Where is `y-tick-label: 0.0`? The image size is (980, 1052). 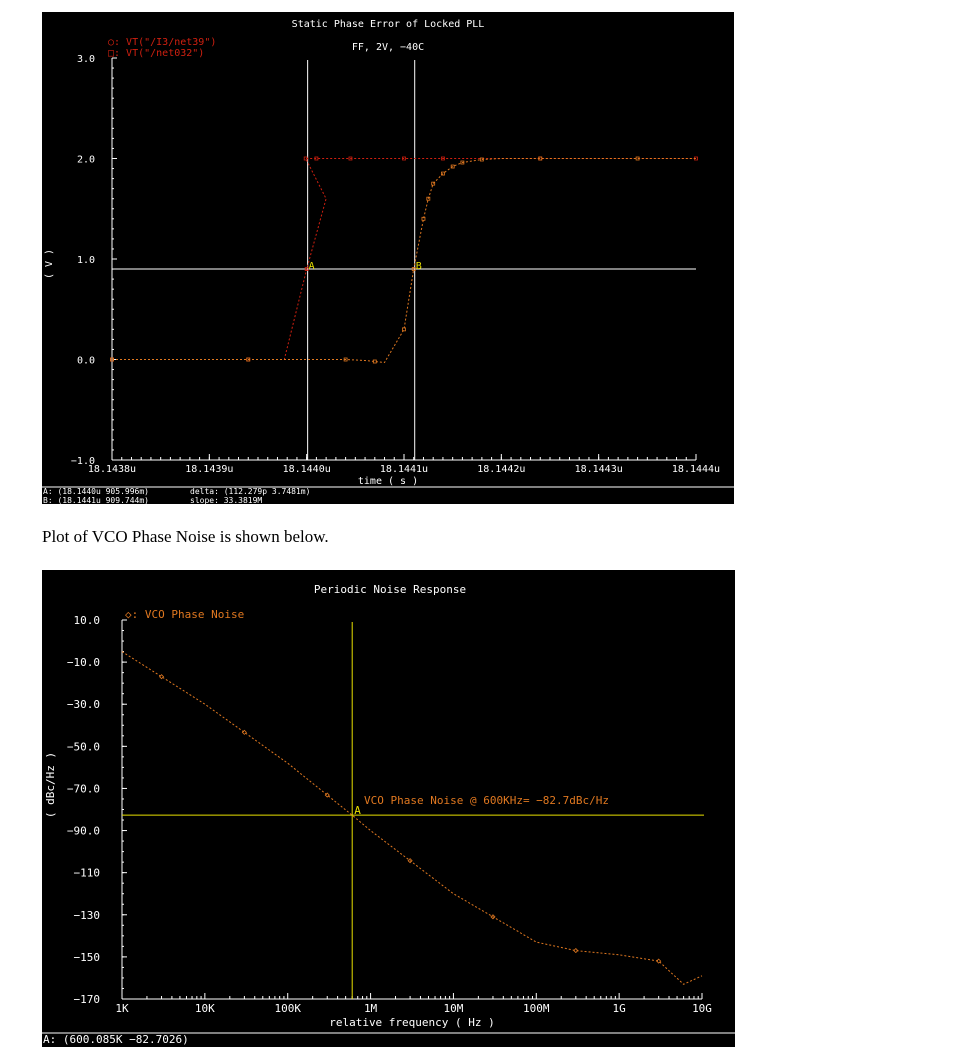 y-tick-label: 0.0 is located at coordinates (86, 361).